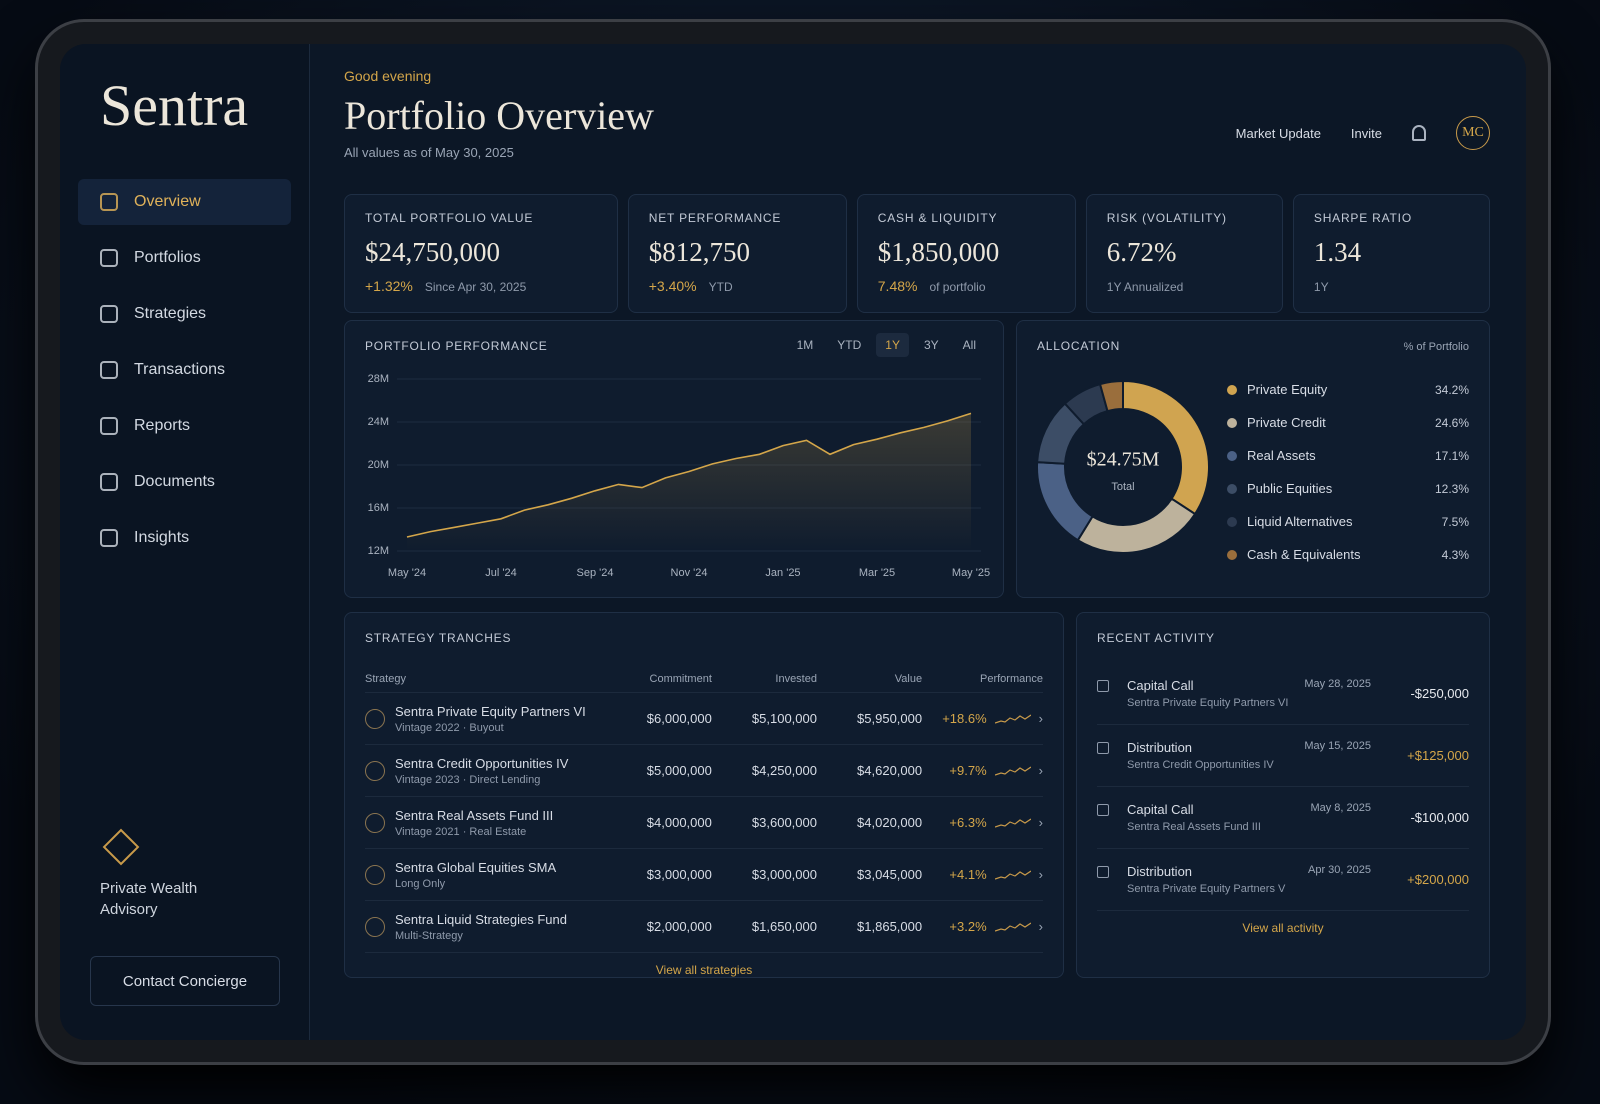 Image resolution: width=1600 pixels, height=1104 pixels. What do you see at coordinates (499, 115) in the screenshot?
I see `page-title: Portfolio Overview` at bounding box center [499, 115].